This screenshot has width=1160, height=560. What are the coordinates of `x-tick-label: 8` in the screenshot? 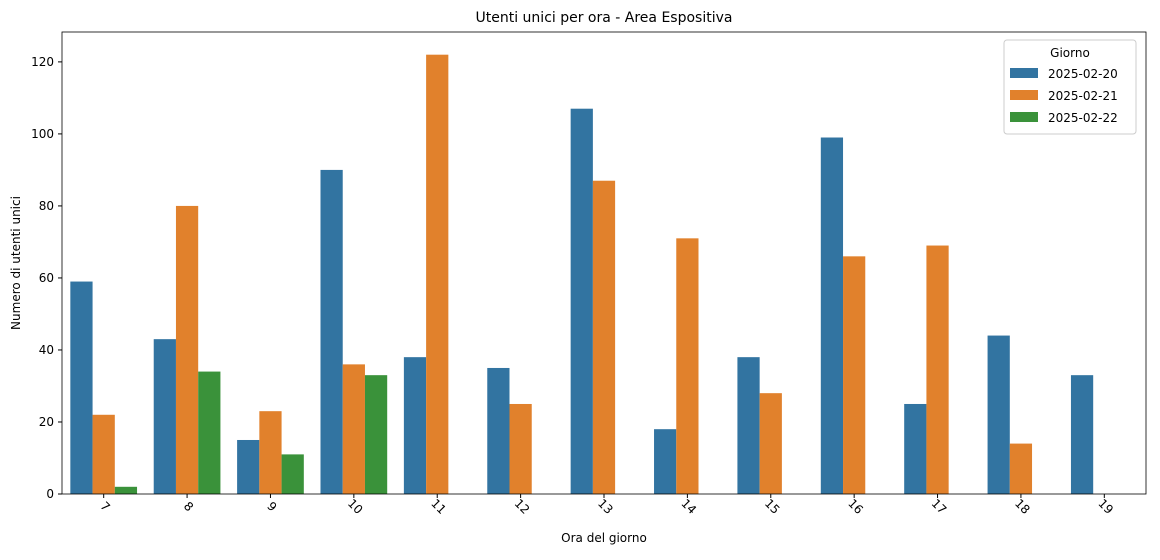 It's located at (188, 506).